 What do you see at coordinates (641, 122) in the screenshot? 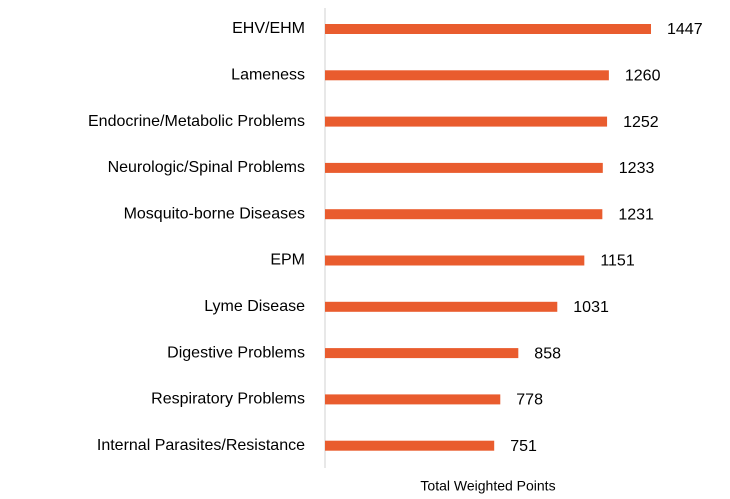
I see `value-label: 1252` at bounding box center [641, 122].